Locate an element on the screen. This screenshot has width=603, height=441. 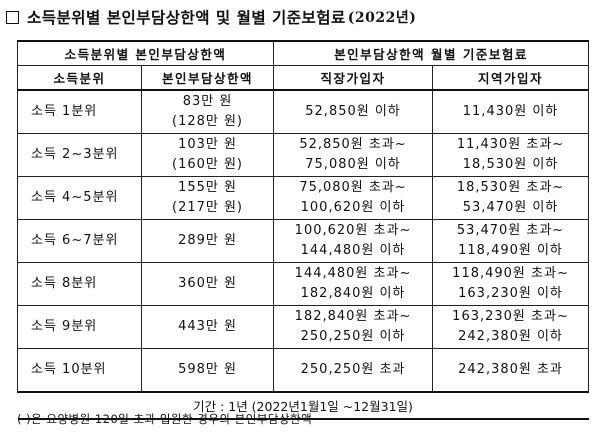
regional-premium-line: 242,380원 이하 is located at coordinates (510, 336).